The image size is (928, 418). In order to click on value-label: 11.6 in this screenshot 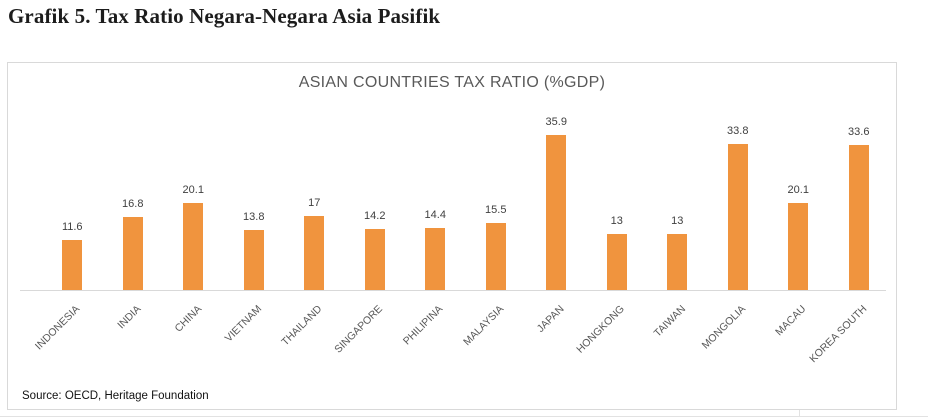, I will do `click(72, 227)`.